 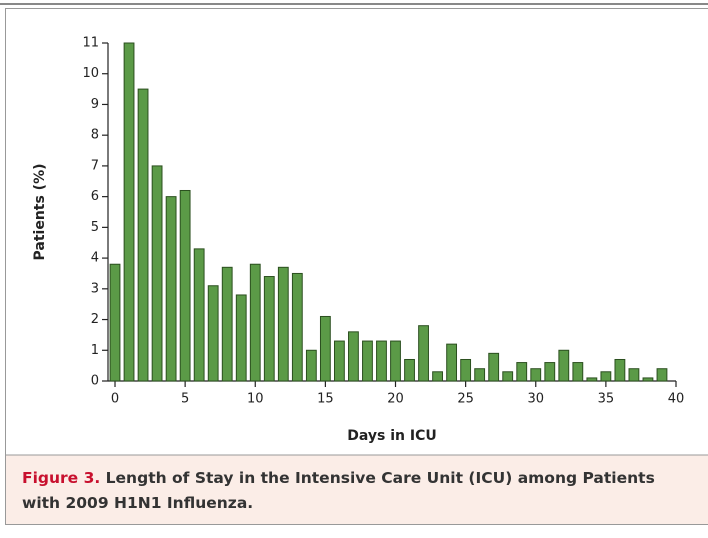 I want to click on x-tick-label: 40, so click(x=676, y=399).